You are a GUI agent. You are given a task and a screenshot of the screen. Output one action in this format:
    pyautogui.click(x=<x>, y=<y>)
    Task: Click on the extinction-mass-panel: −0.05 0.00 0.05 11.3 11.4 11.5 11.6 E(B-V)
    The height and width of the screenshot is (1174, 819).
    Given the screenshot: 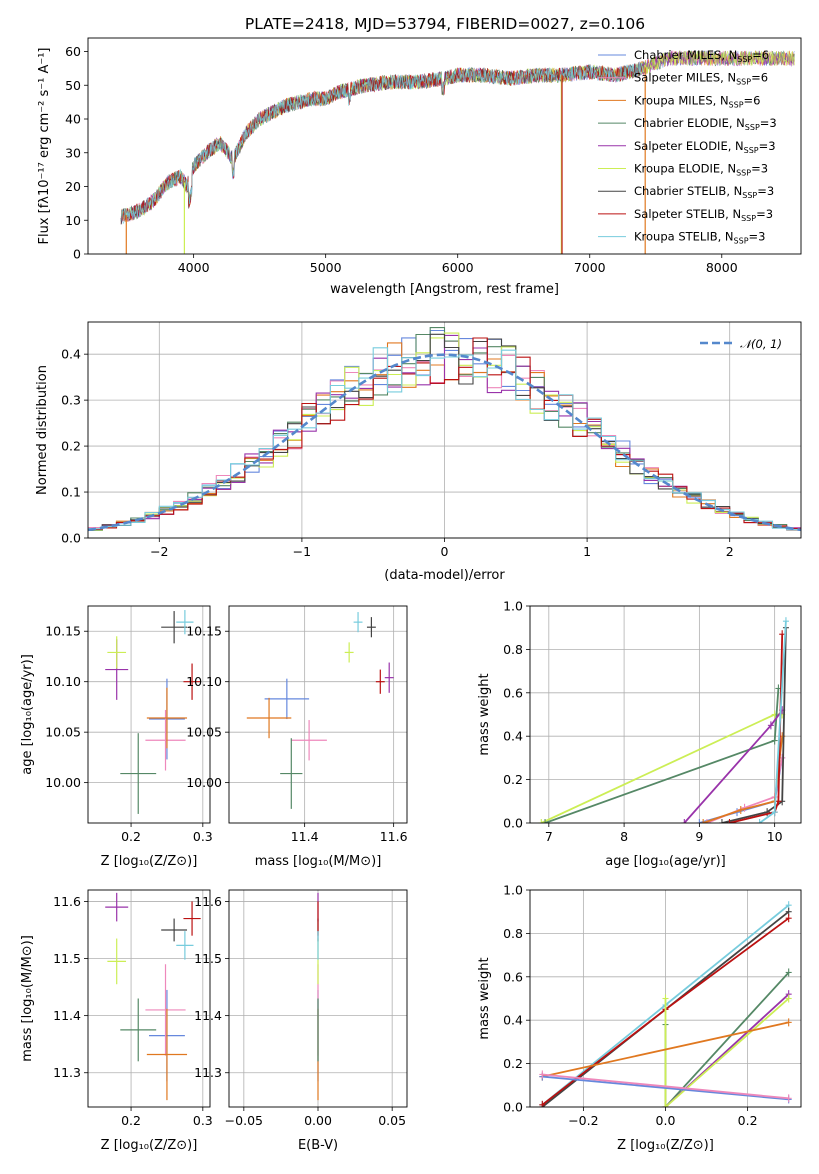 What is the action you would take?
    pyautogui.click(x=301, y=1021)
    